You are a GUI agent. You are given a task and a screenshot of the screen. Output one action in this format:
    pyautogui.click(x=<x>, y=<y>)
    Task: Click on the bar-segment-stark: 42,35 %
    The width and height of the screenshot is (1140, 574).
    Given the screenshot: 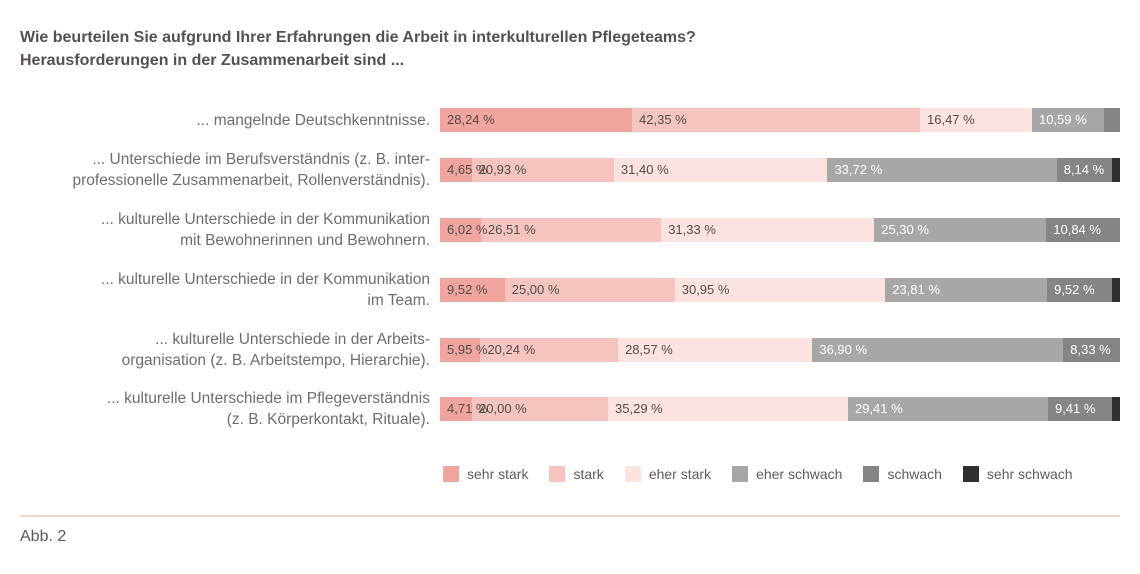 What is the action you would take?
    pyautogui.click(x=776, y=120)
    